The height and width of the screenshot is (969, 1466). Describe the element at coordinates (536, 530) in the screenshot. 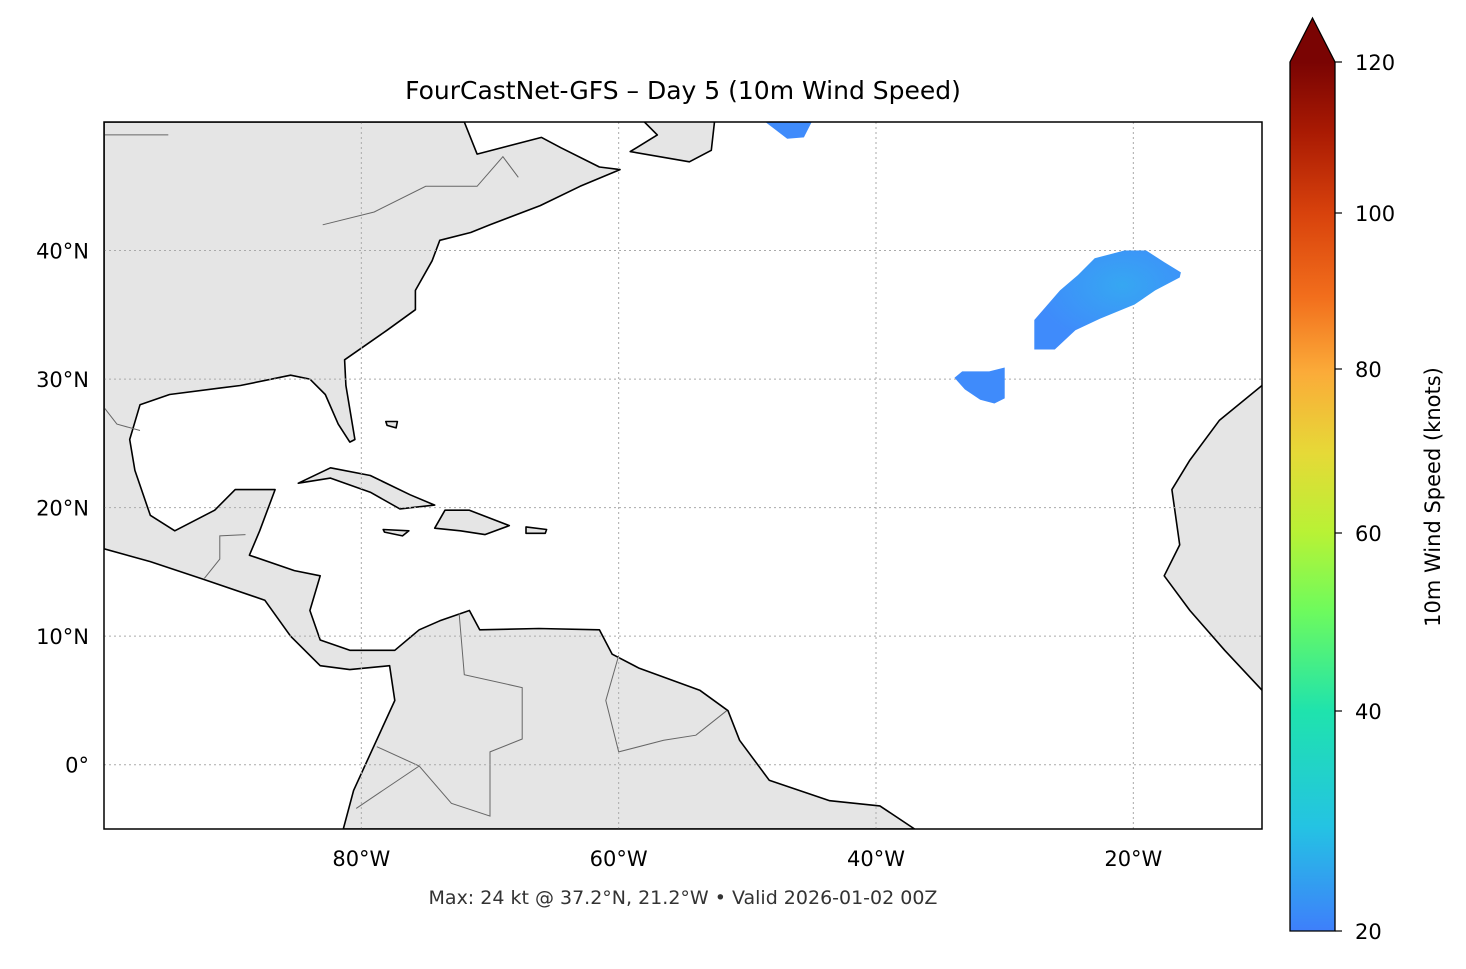

I see `landmass-puerto-rico` at that location.